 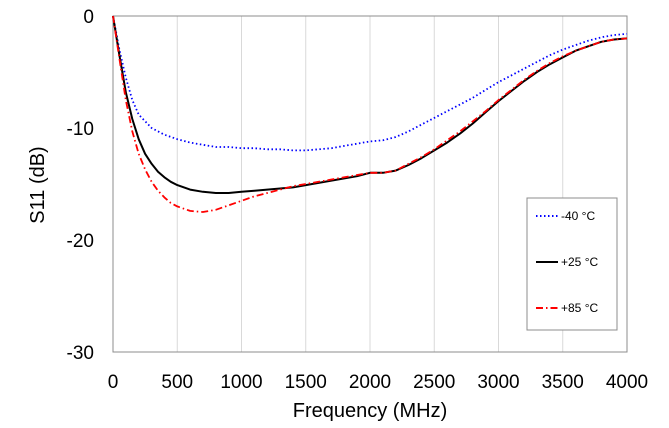 I want to click on y-tick-label: -30, so click(x=80, y=353).